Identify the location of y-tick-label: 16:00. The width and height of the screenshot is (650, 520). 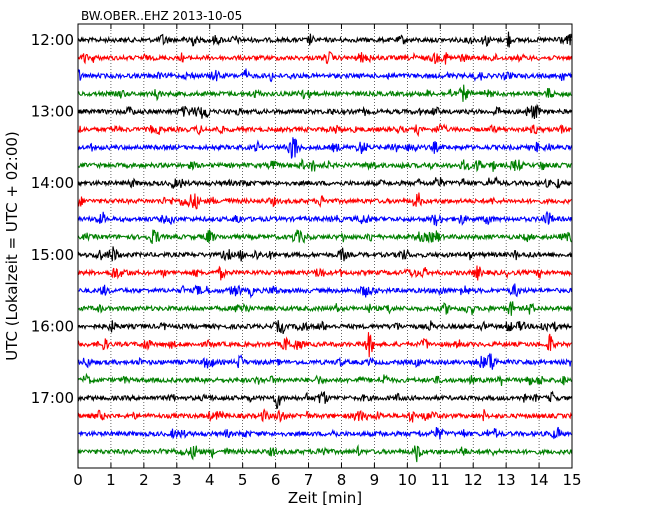
(52, 326).